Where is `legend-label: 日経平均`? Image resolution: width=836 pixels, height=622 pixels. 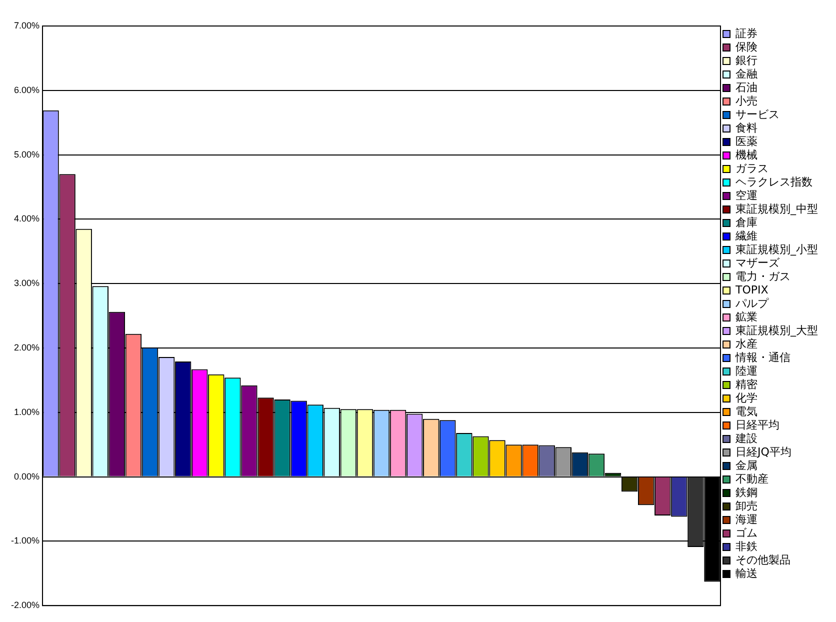
legend-label: 日経平均 is located at coordinates (758, 425).